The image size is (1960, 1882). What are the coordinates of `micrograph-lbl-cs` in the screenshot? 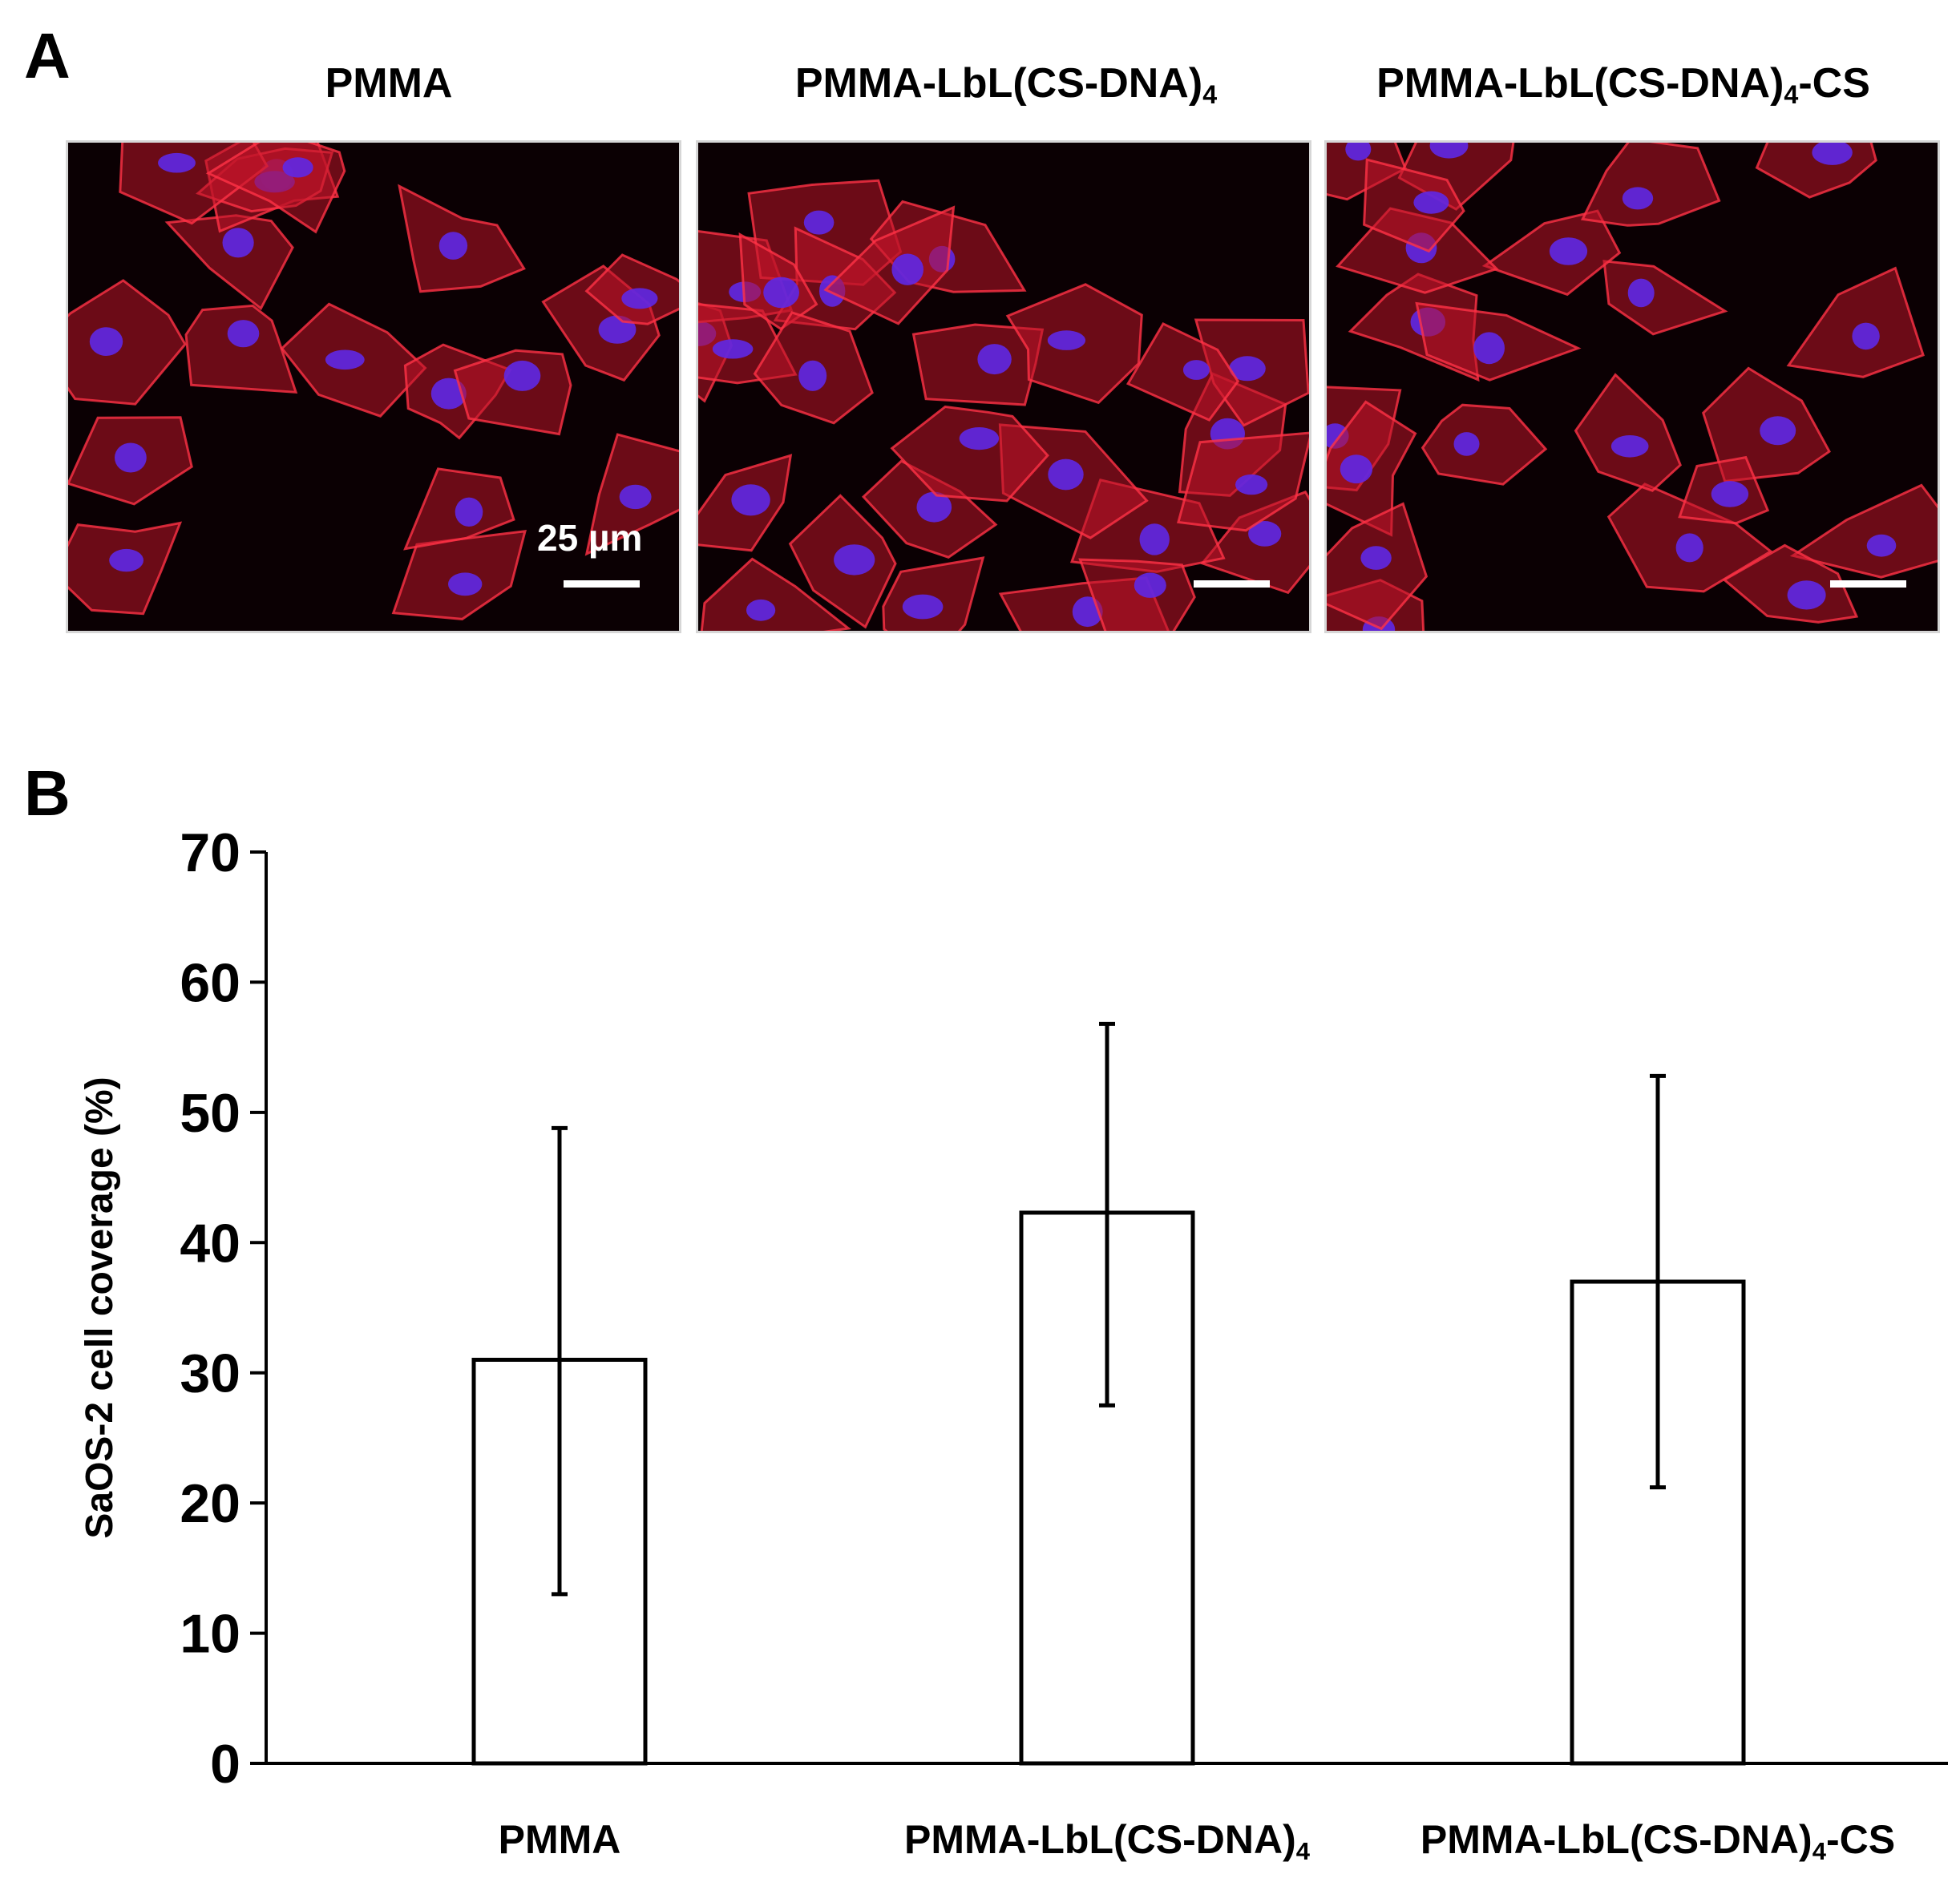 It's located at (1632, 386).